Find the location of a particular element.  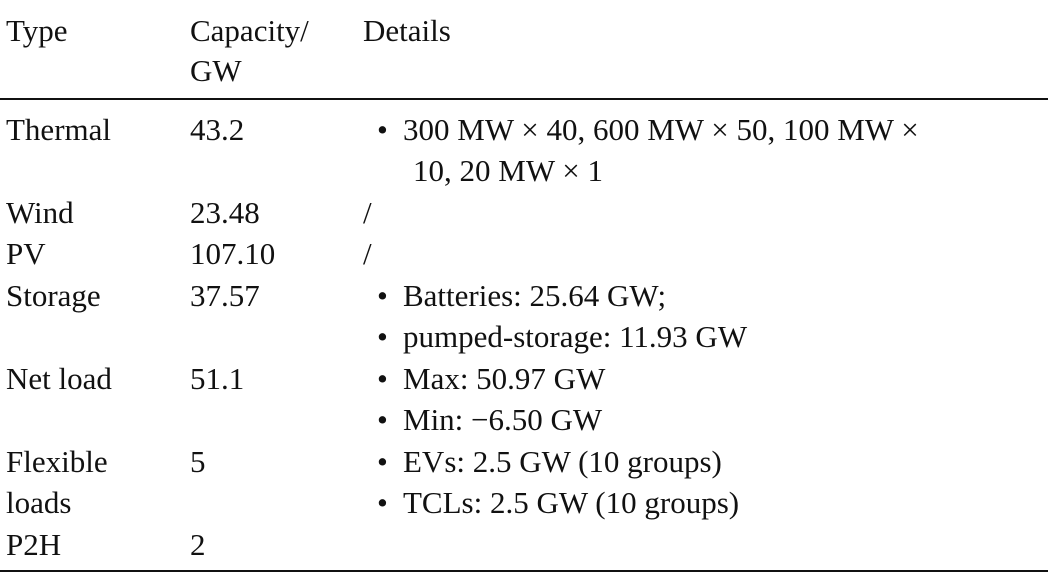

row-flexible-type-line2: loads is located at coordinates (39, 502).